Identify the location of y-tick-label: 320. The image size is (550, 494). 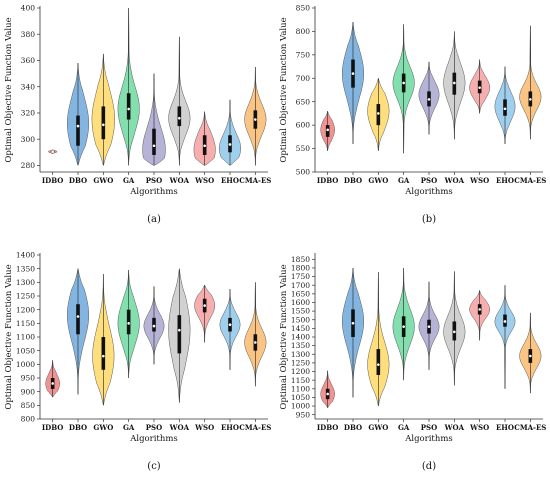
(28, 113).